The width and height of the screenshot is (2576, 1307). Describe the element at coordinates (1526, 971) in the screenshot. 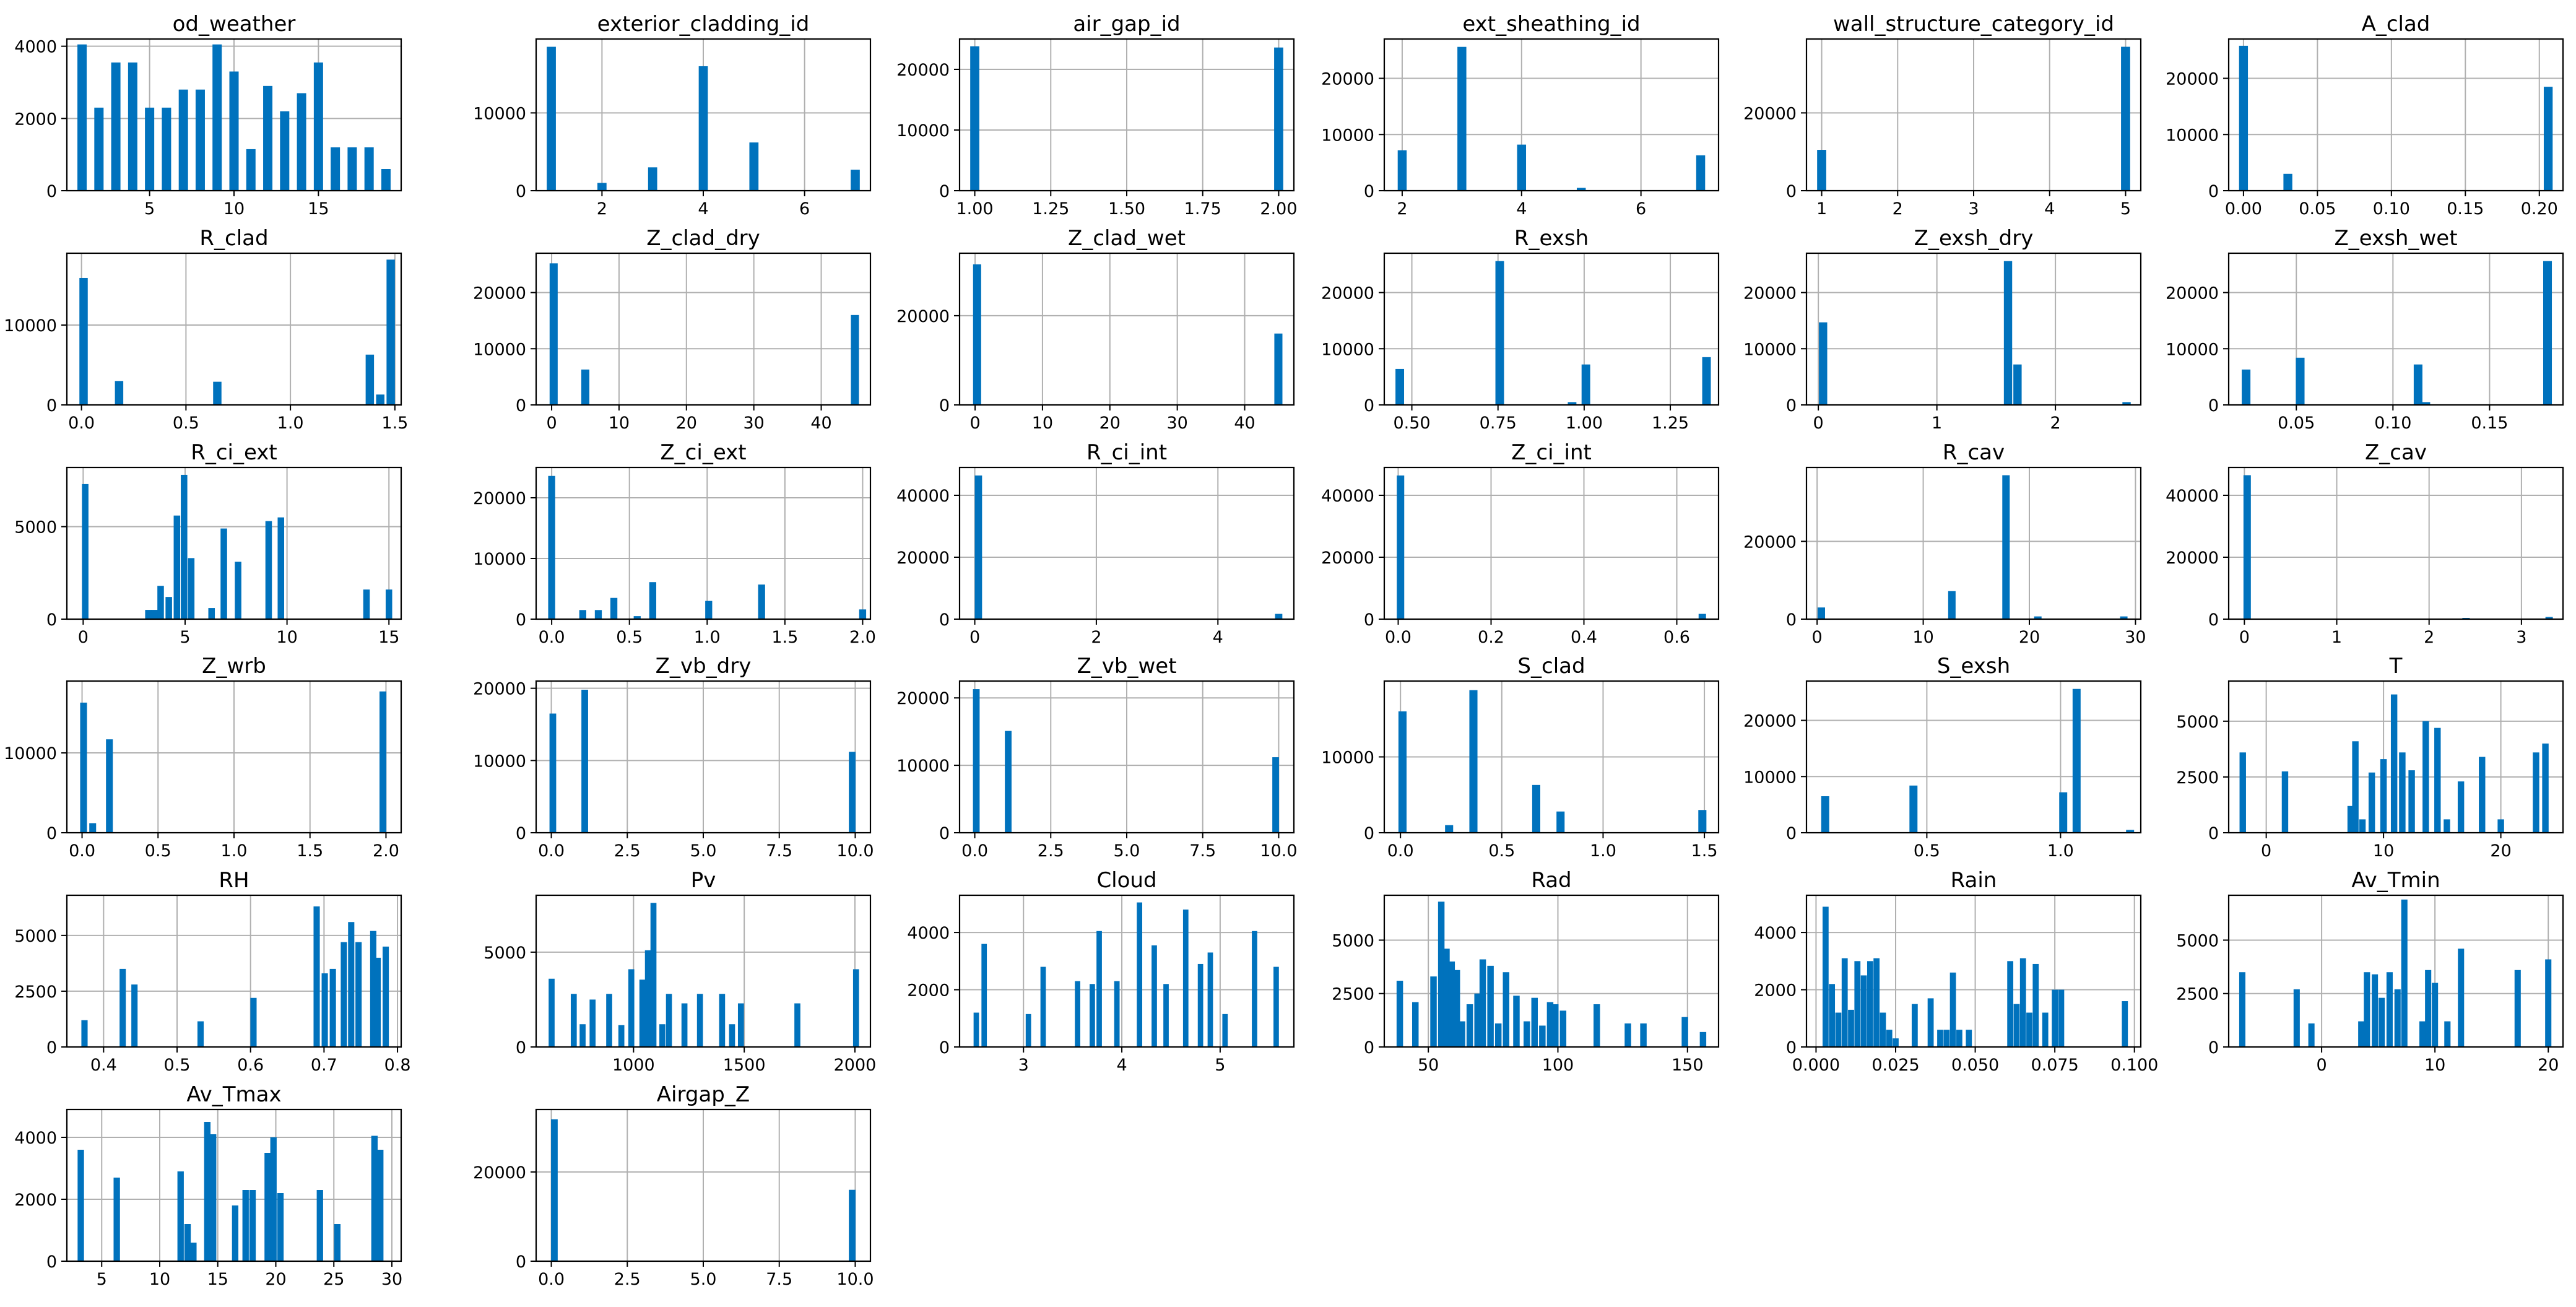

I see `subplot-rad: 50 100 150 0 2500 5000 Rad` at that location.